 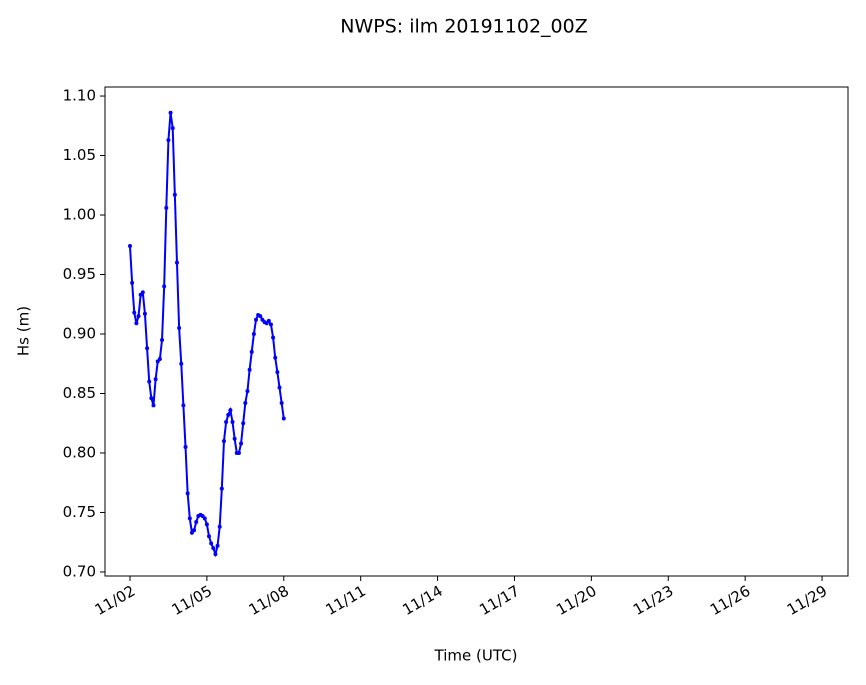 I want to click on chart-title: NWPS: ilm 20191102_00Z, so click(x=463, y=27).